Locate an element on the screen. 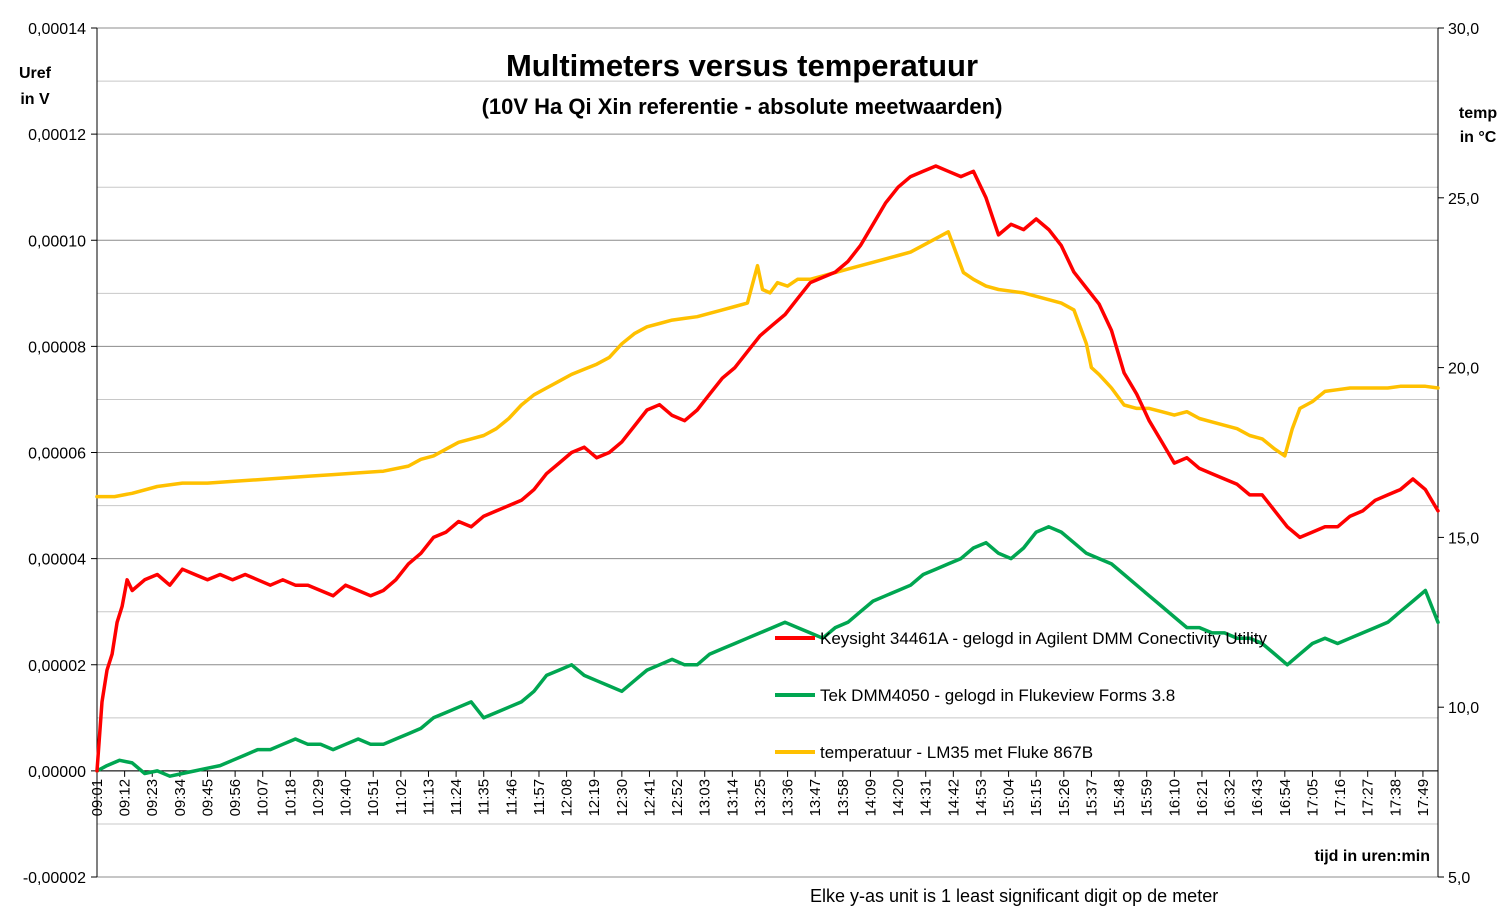 The image size is (1505, 920). x-tick-label: 14:53 is located at coordinates (981, 798).